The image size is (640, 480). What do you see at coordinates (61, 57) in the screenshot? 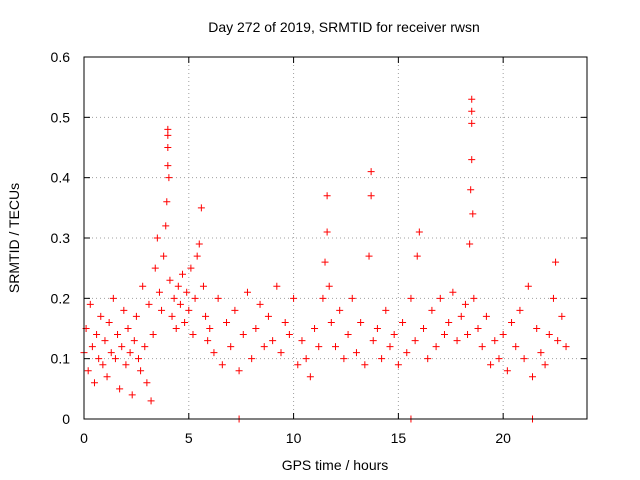
I see `y-tick-label: 0.6` at bounding box center [61, 57].